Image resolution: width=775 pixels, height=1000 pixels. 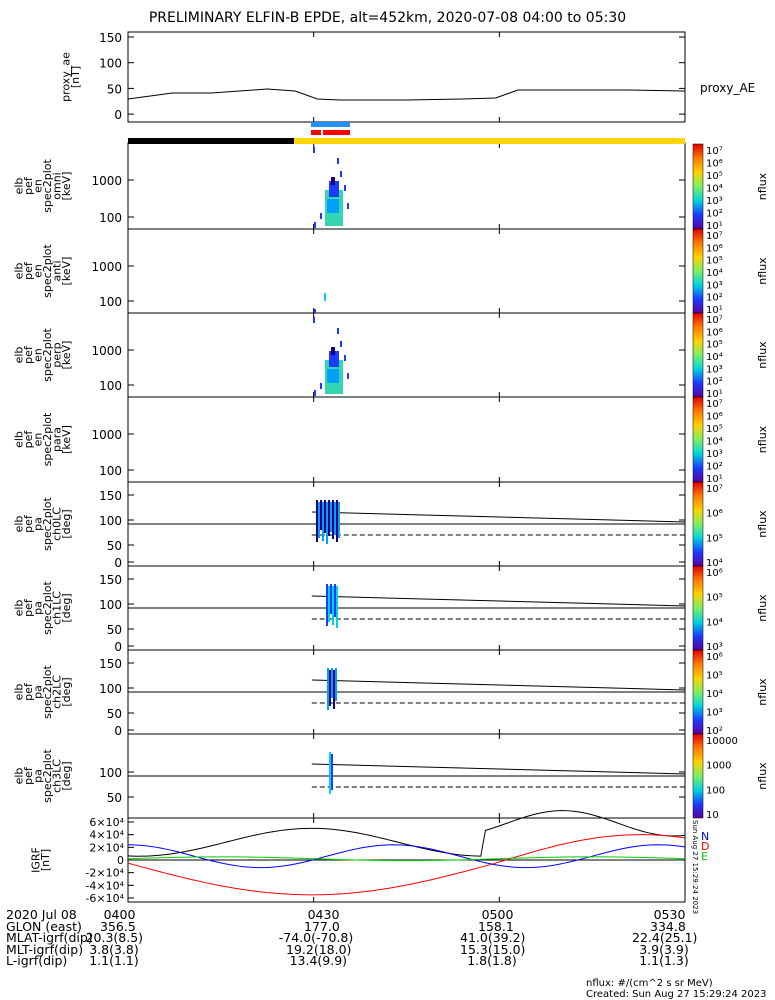 What do you see at coordinates (727, 88) in the screenshot?
I see `ae-legend: proxy_AE` at bounding box center [727, 88].